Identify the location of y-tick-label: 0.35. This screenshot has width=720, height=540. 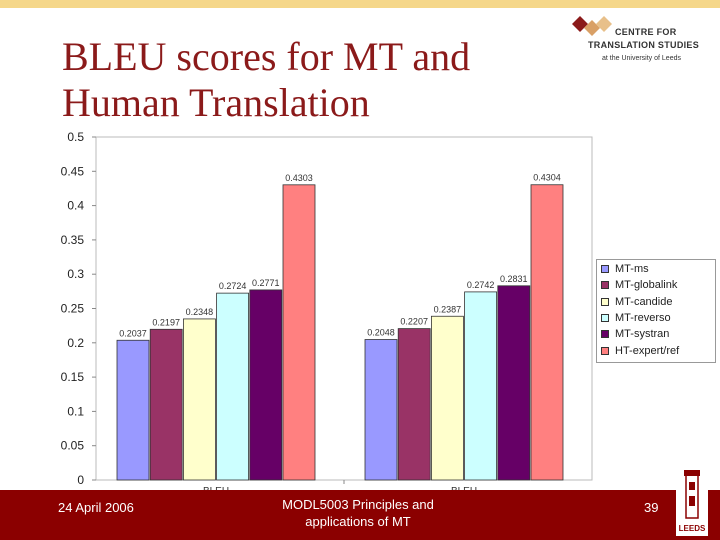
(73, 240).